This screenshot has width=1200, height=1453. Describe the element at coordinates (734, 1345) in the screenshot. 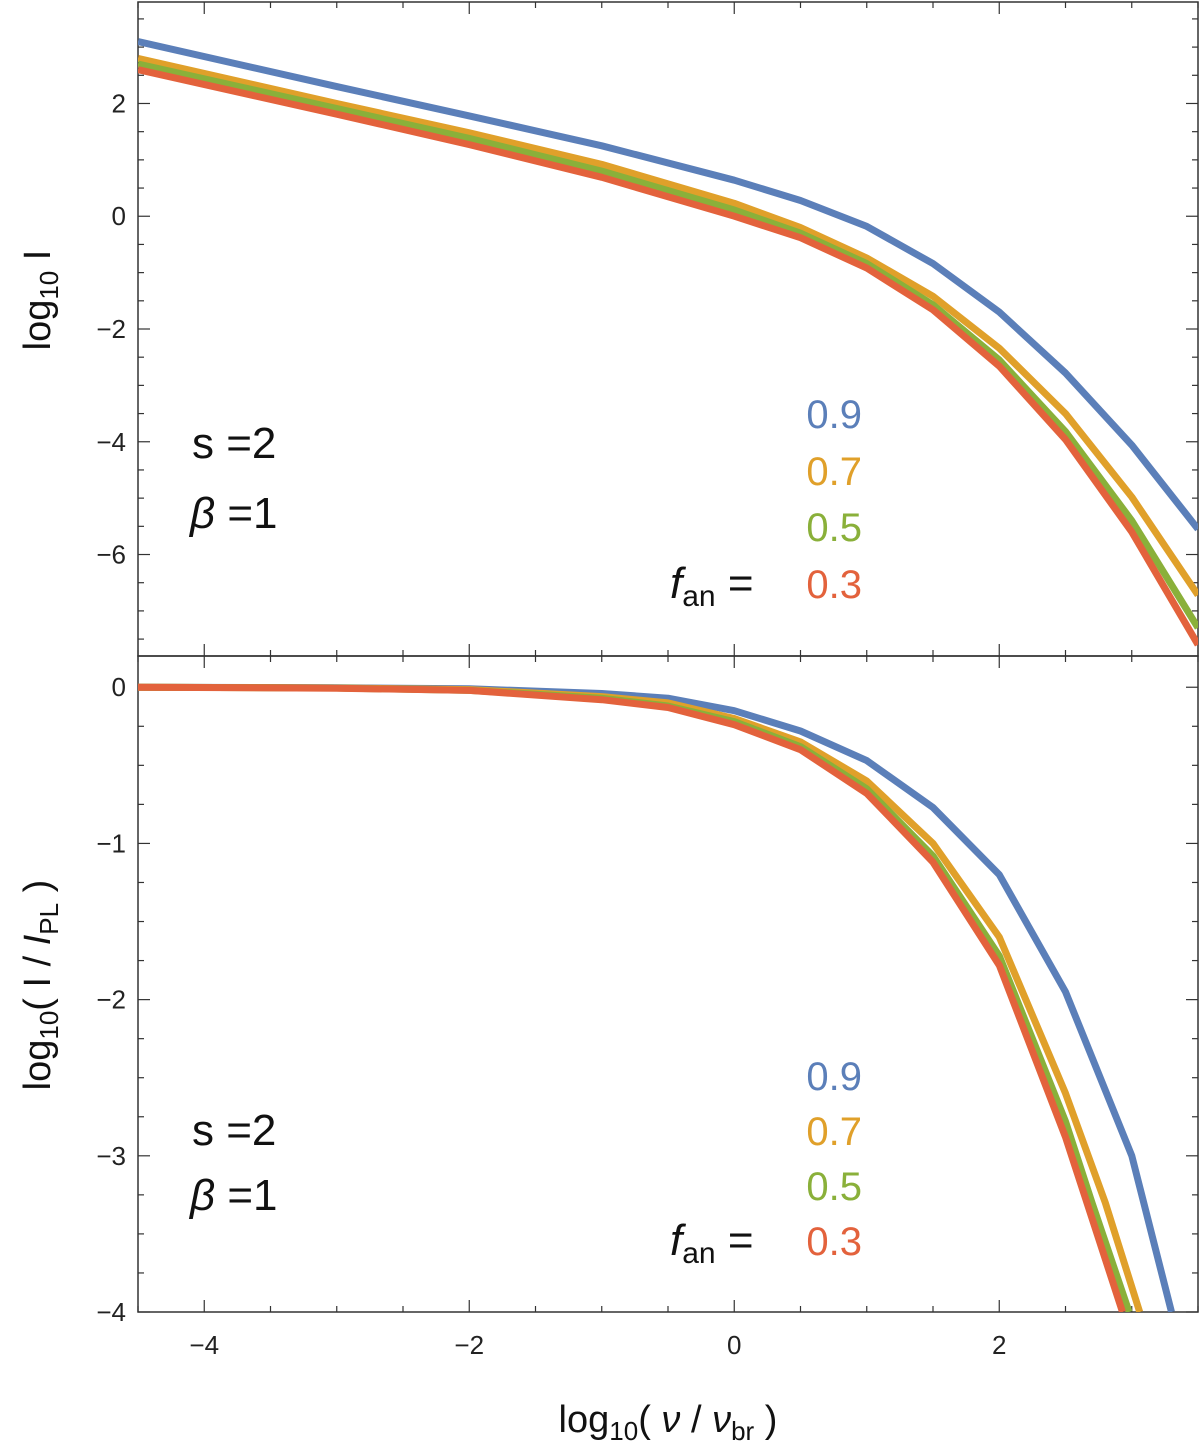

I see `x-tick-label: 0` at that location.